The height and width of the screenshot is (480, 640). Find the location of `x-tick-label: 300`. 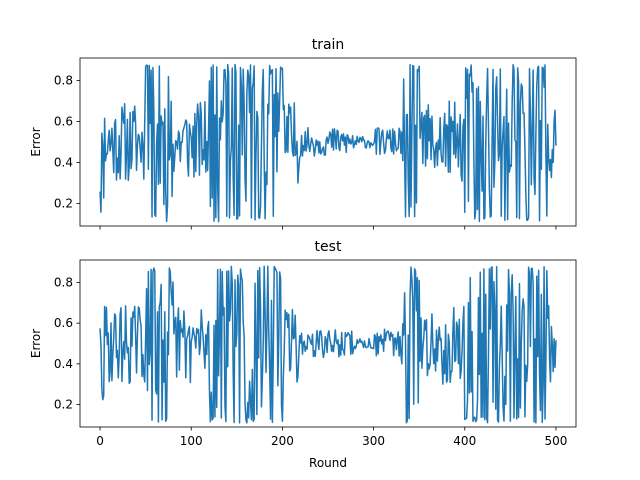

x-tick-label: 300 is located at coordinates (373, 441).